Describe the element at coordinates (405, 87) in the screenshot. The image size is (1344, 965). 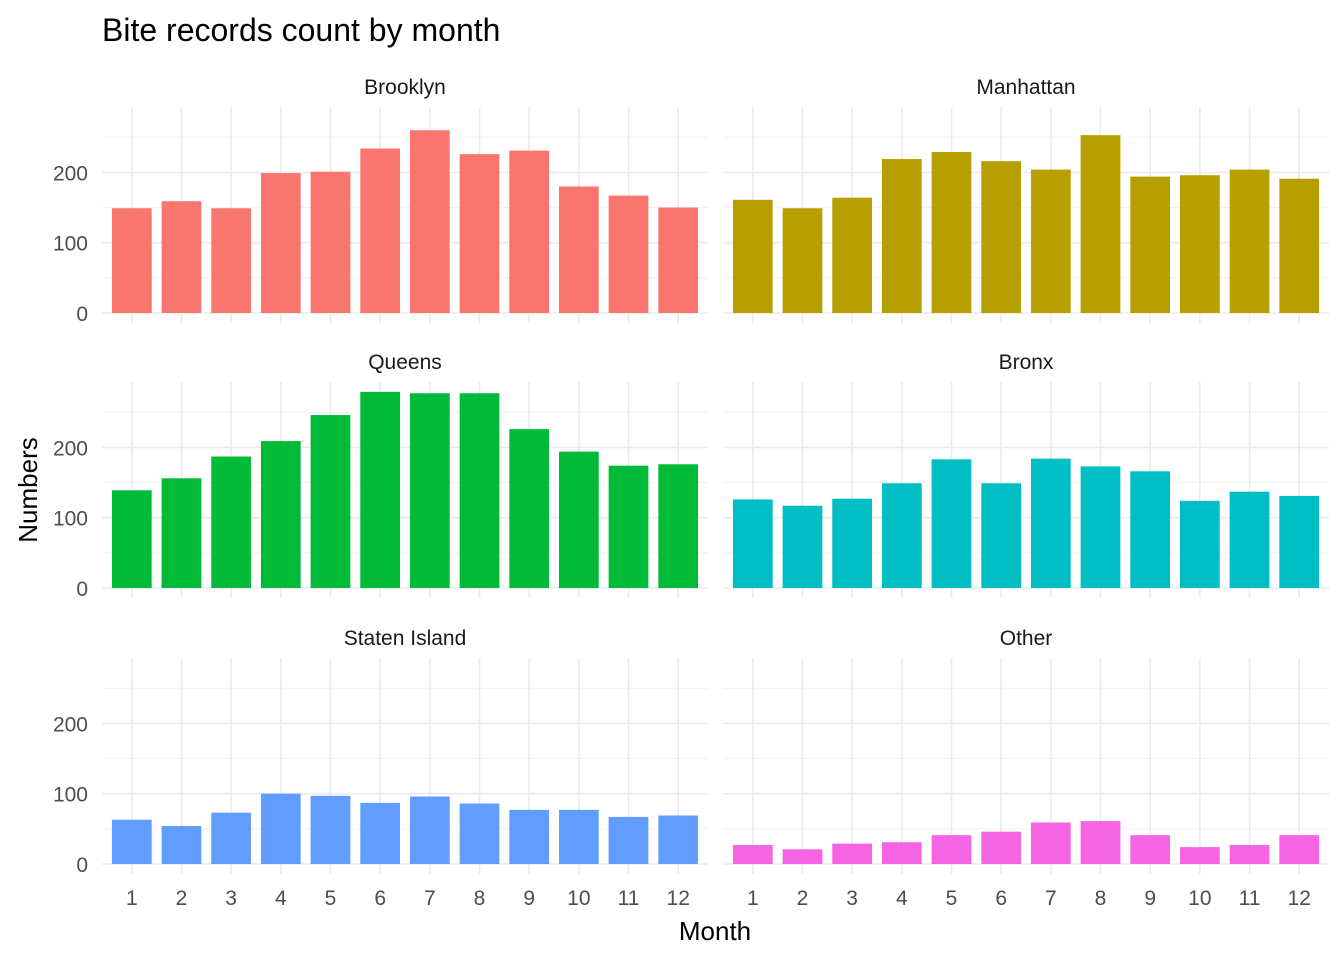
I see `facet-strip-label: Brooklyn` at that location.